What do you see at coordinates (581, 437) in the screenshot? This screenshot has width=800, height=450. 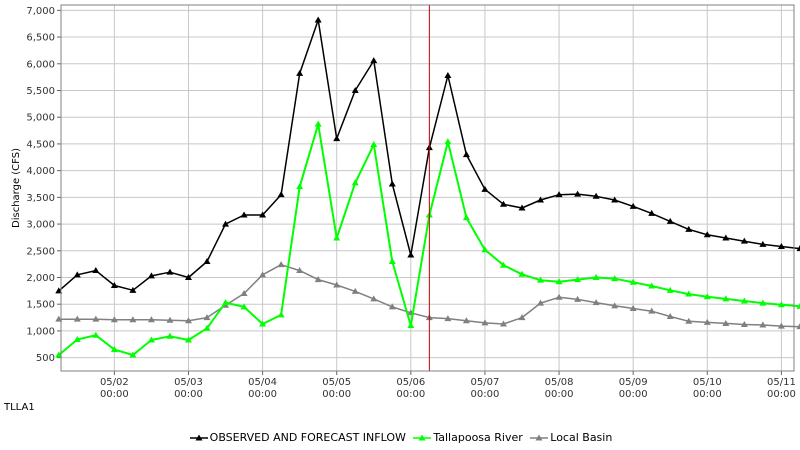 I see `legend-label-local-basin: Local Basin` at bounding box center [581, 437].